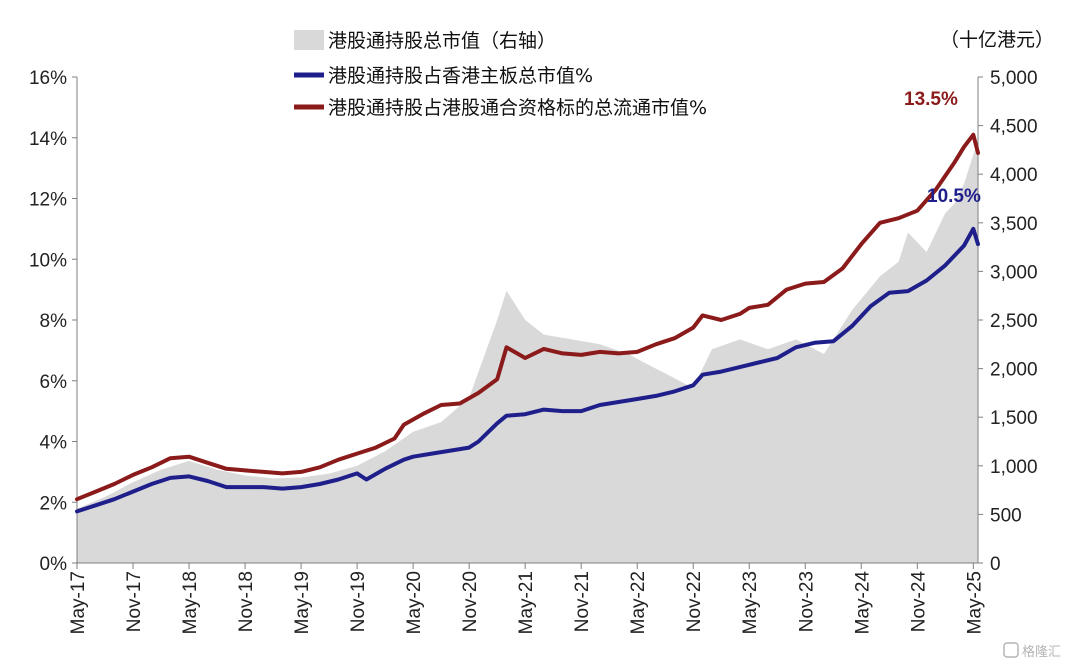 The image size is (1080, 667). Describe the element at coordinates (526, 602) in the screenshot. I see `x-tick-label: May-21` at that location.